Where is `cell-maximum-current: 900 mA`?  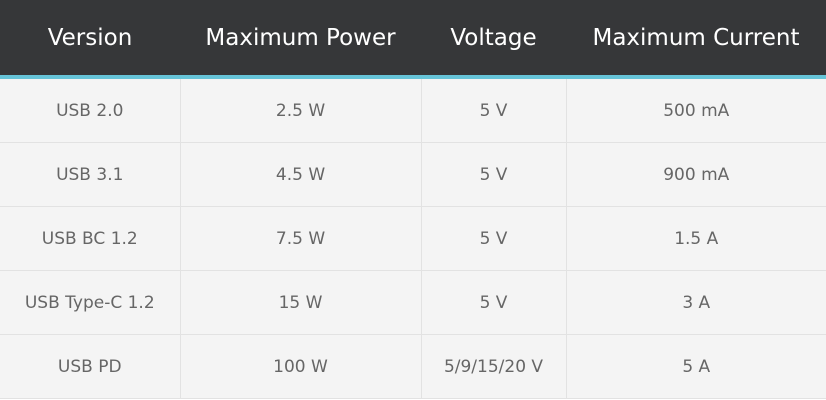 cell-maximum-current: 900 mA is located at coordinates (695, 174).